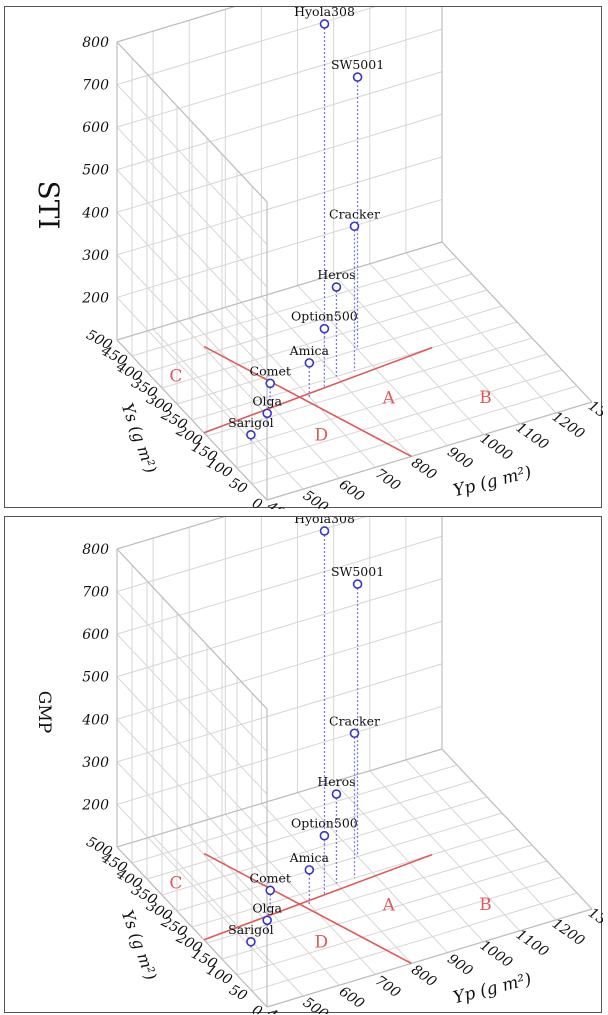 This screenshot has height=1015, width=608. What do you see at coordinates (354, 213) in the screenshot?
I see `data-point-label: Cracker` at bounding box center [354, 213].